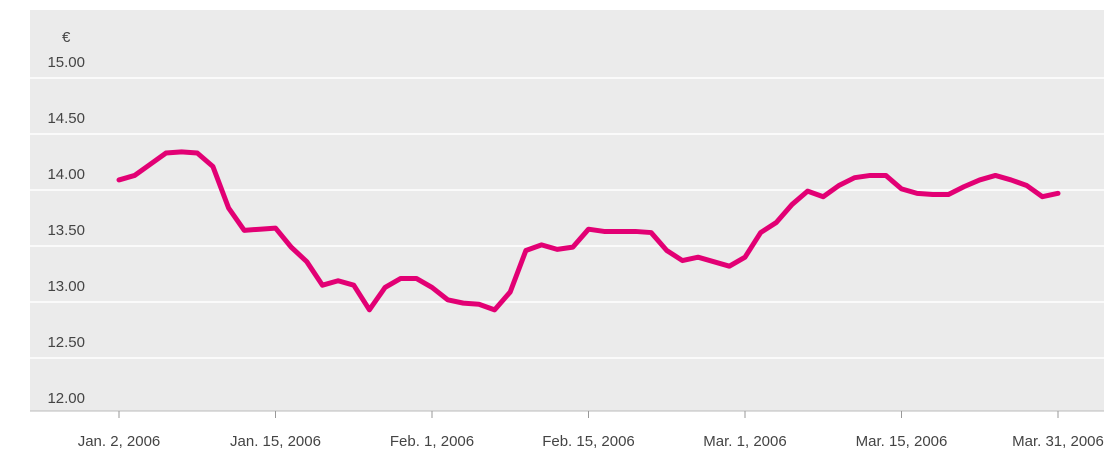  What do you see at coordinates (1058, 441) in the screenshot?
I see `x-tick-label: Mar. 31, 2006` at bounding box center [1058, 441].